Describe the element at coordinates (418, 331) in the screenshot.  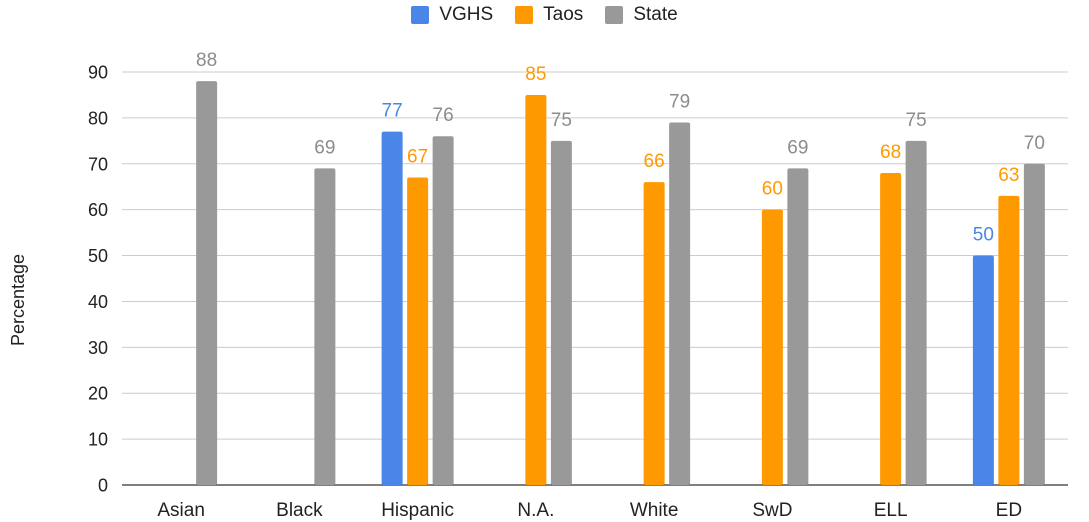
I see `bar-taos-hispanic` at that location.